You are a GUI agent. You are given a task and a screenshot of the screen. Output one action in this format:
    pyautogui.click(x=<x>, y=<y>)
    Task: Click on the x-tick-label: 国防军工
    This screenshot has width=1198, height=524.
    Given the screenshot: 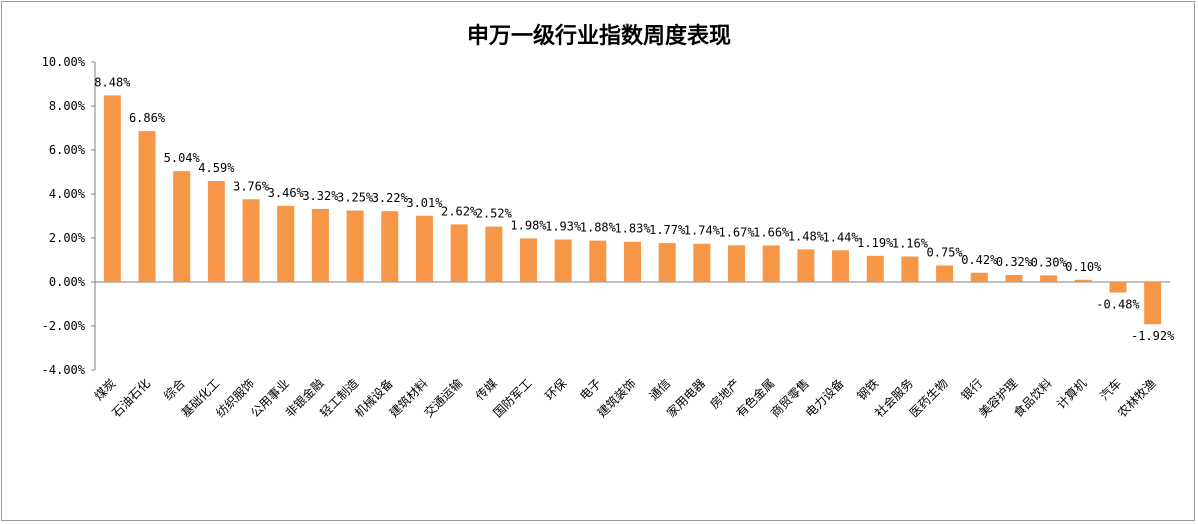 What is the action you would take?
    pyautogui.click(x=512, y=398)
    